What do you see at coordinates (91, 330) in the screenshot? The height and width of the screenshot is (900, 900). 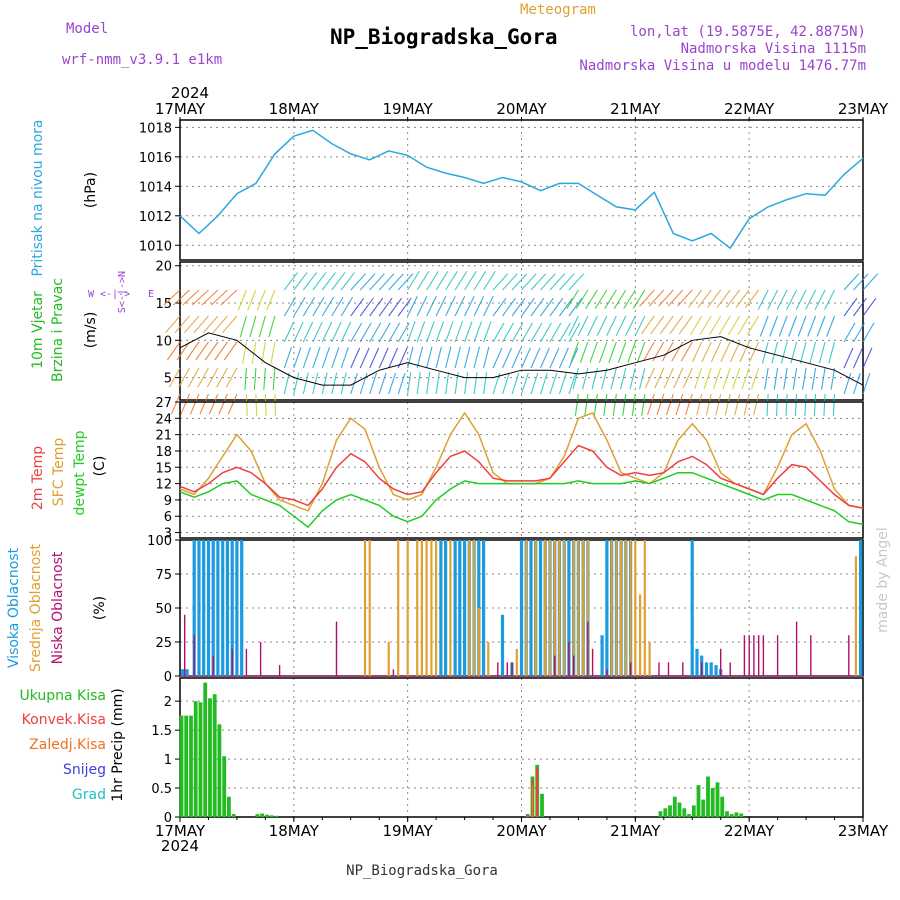 I see `wind-unit: (m/s)` at bounding box center [91, 330].